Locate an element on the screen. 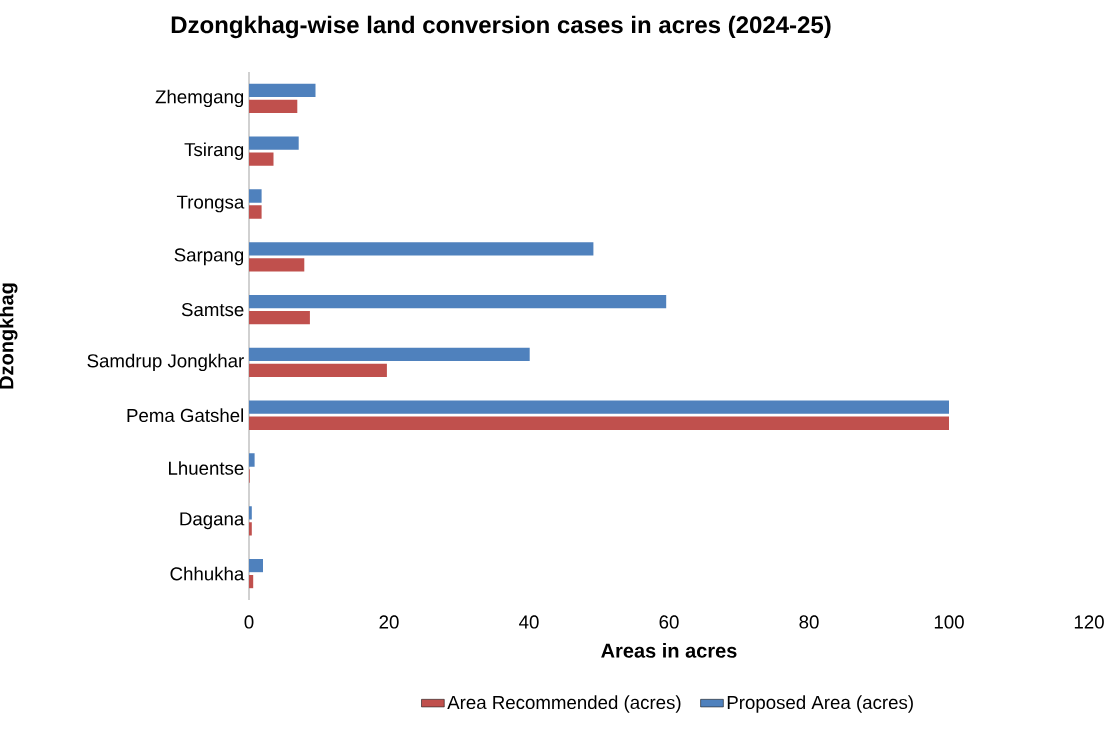  x-tick-label: 120 is located at coordinates (1089, 622).